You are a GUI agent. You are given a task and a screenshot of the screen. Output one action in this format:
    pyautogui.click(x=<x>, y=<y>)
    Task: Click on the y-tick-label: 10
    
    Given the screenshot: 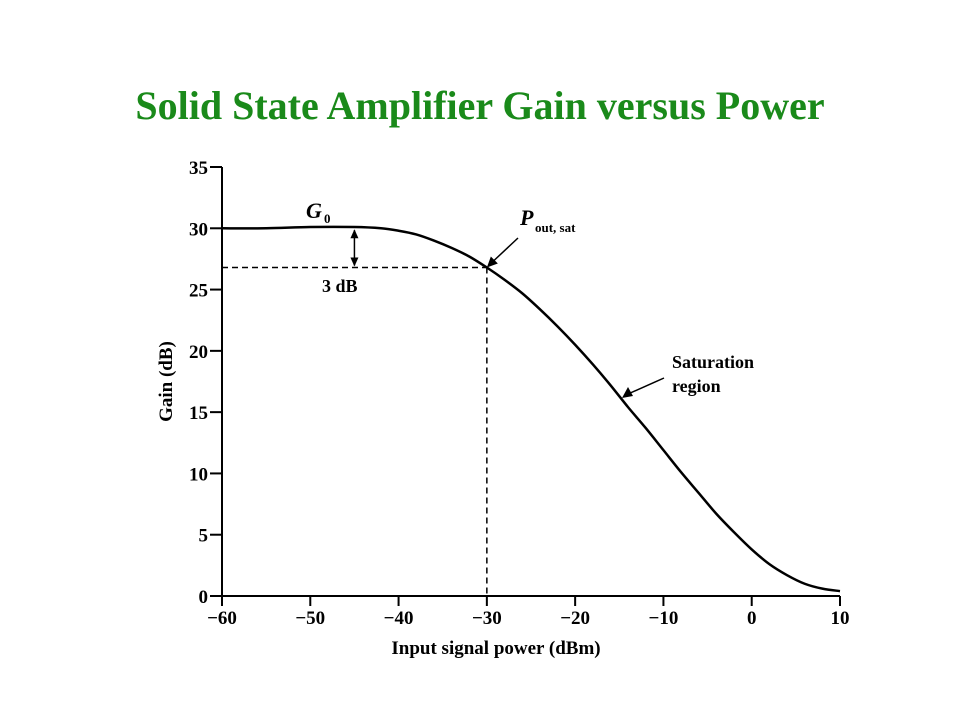 What is the action you would take?
    pyautogui.click(x=198, y=474)
    